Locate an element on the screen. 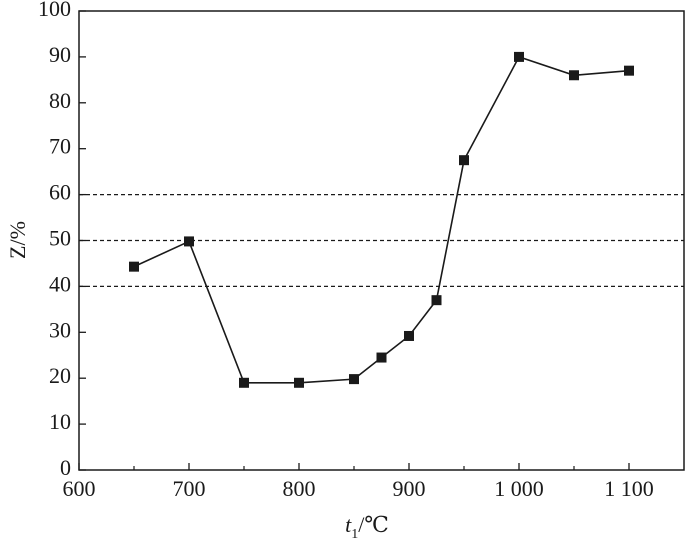  x-axis-title: t1/℃ is located at coordinates (367, 527).